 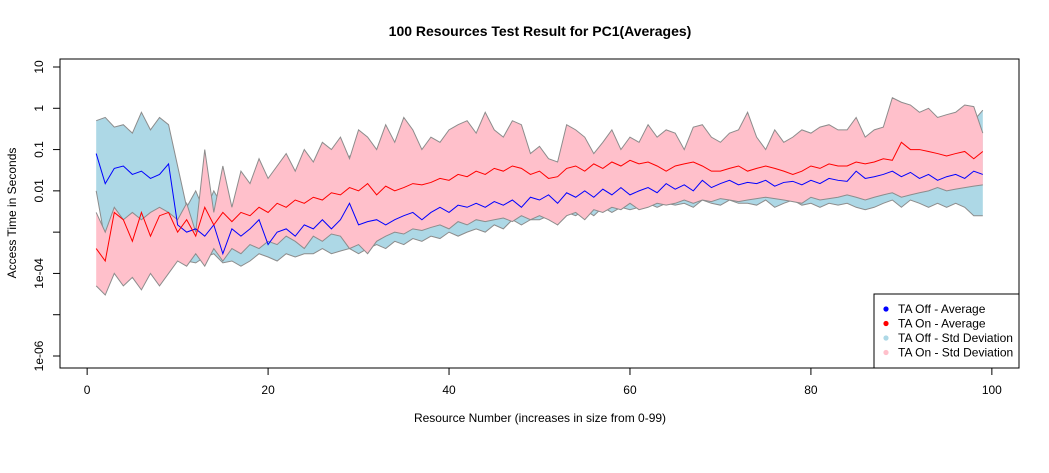 I want to click on x-axis: 0 20 40 60 80 100, so click(x=543, y=382).